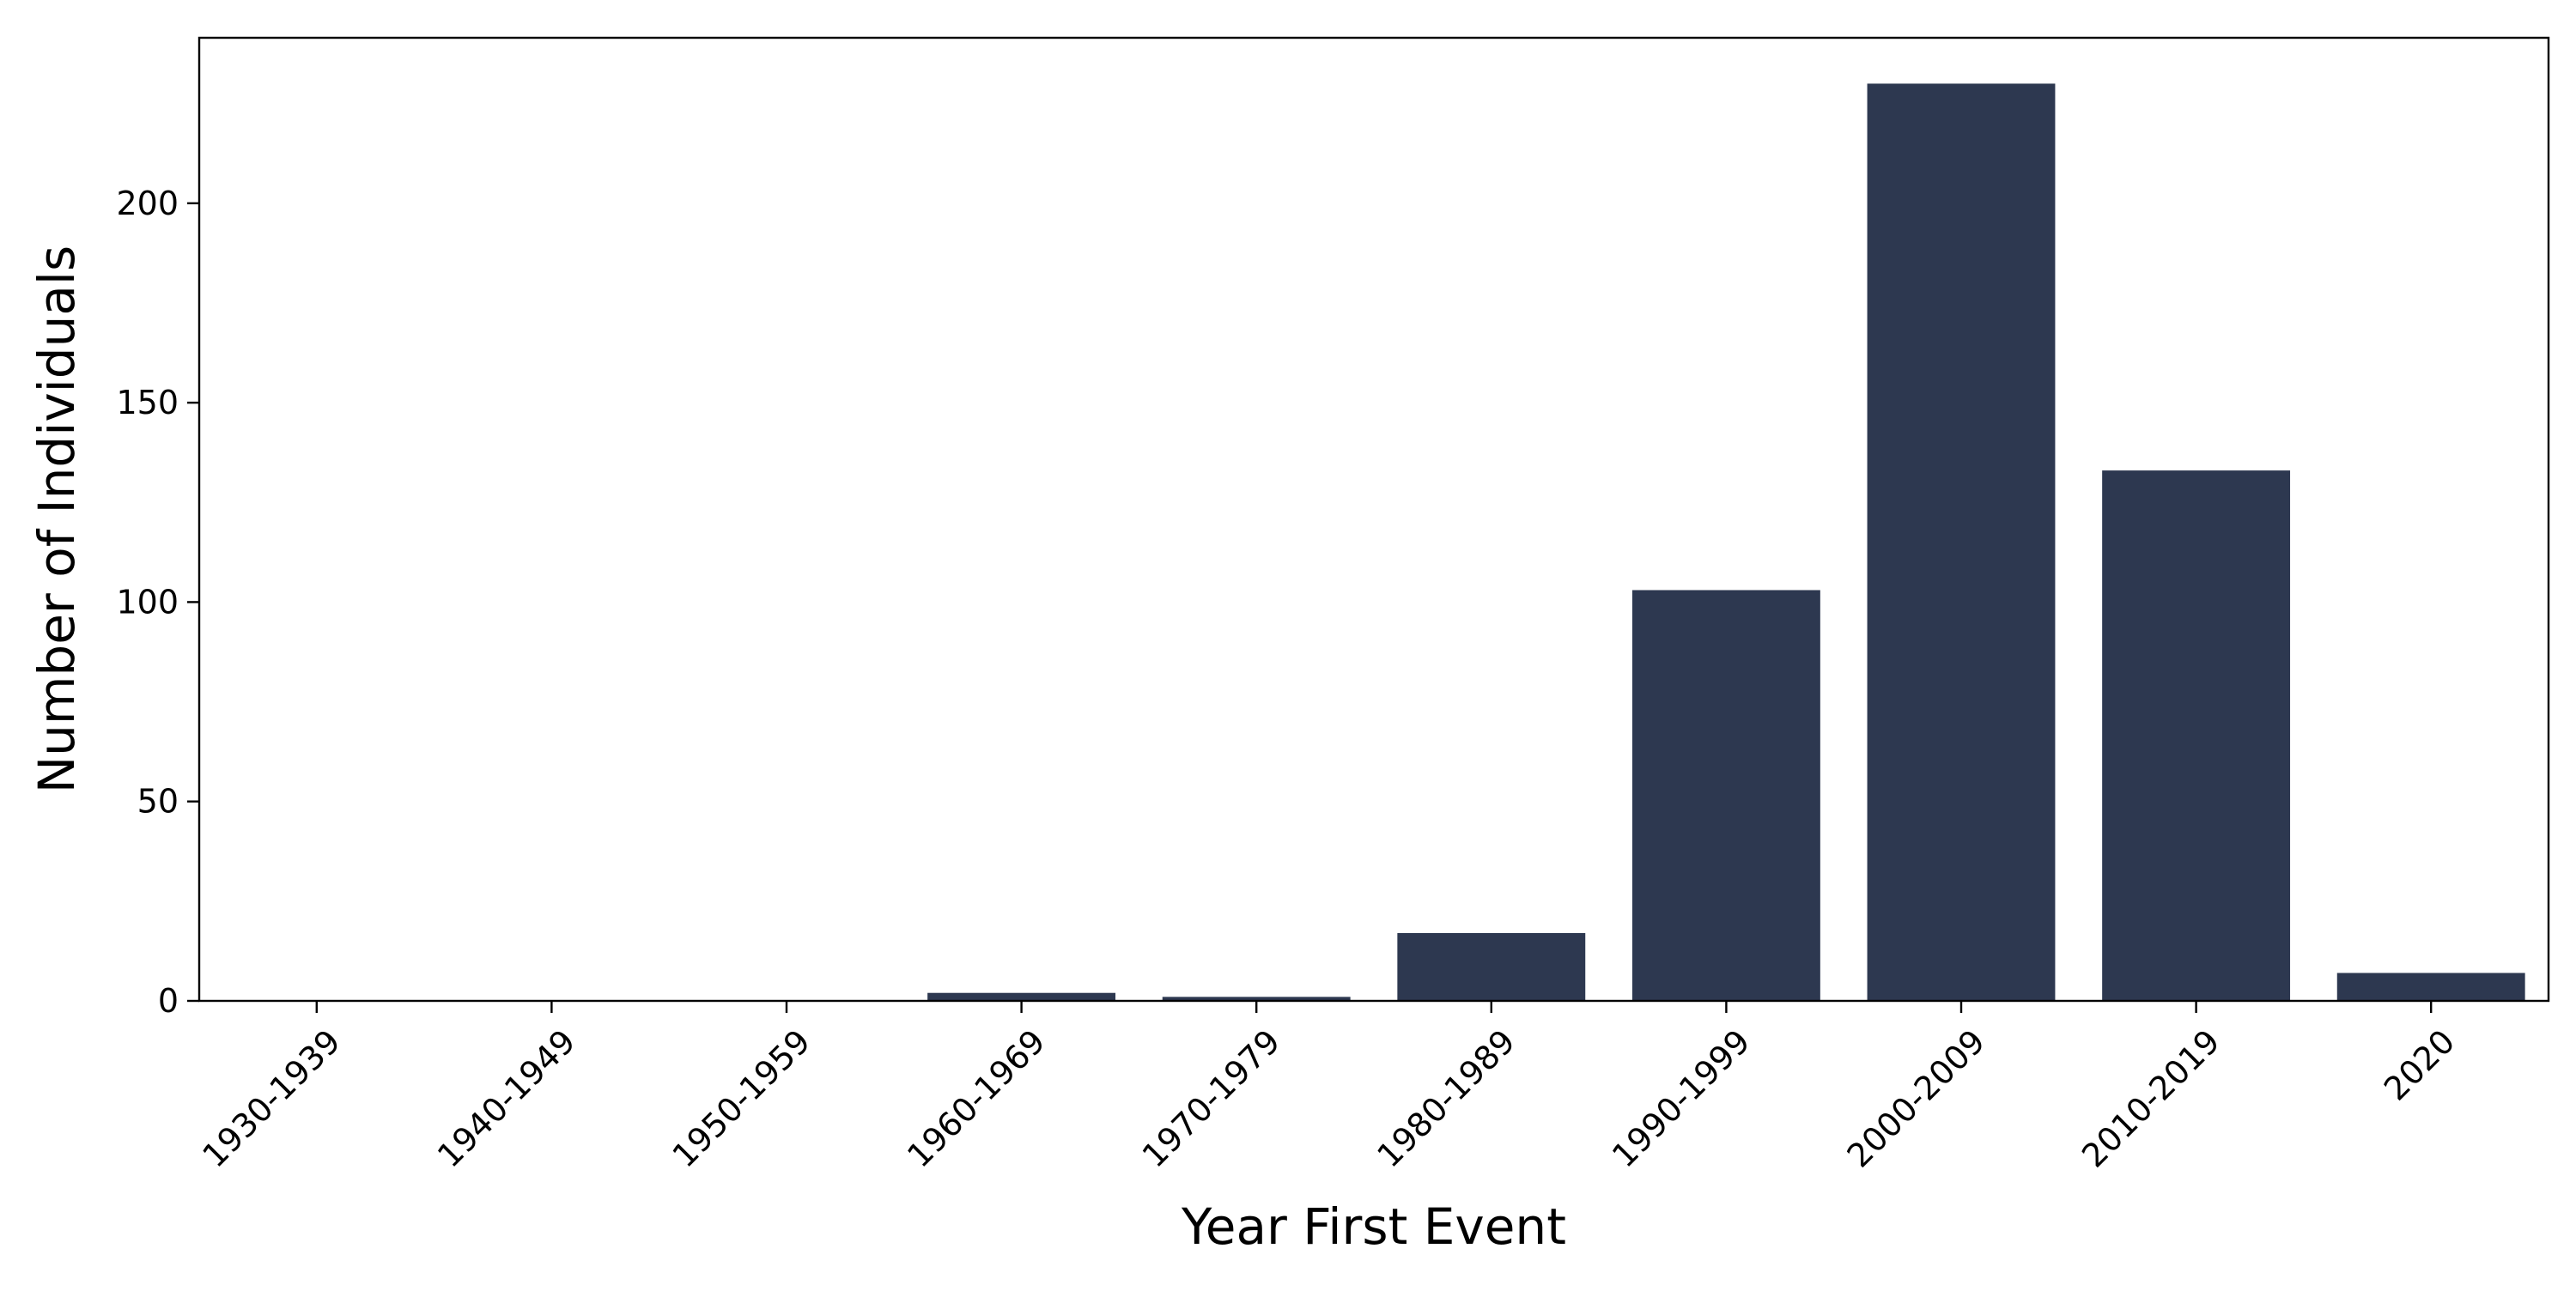 The height and width of the screenshot is (1291, 2576). What do you see at coordinates (1374, 1226) in the screenshot?
I see `x-axis-label: Year First Event` at bounding box center [1374, 1226].